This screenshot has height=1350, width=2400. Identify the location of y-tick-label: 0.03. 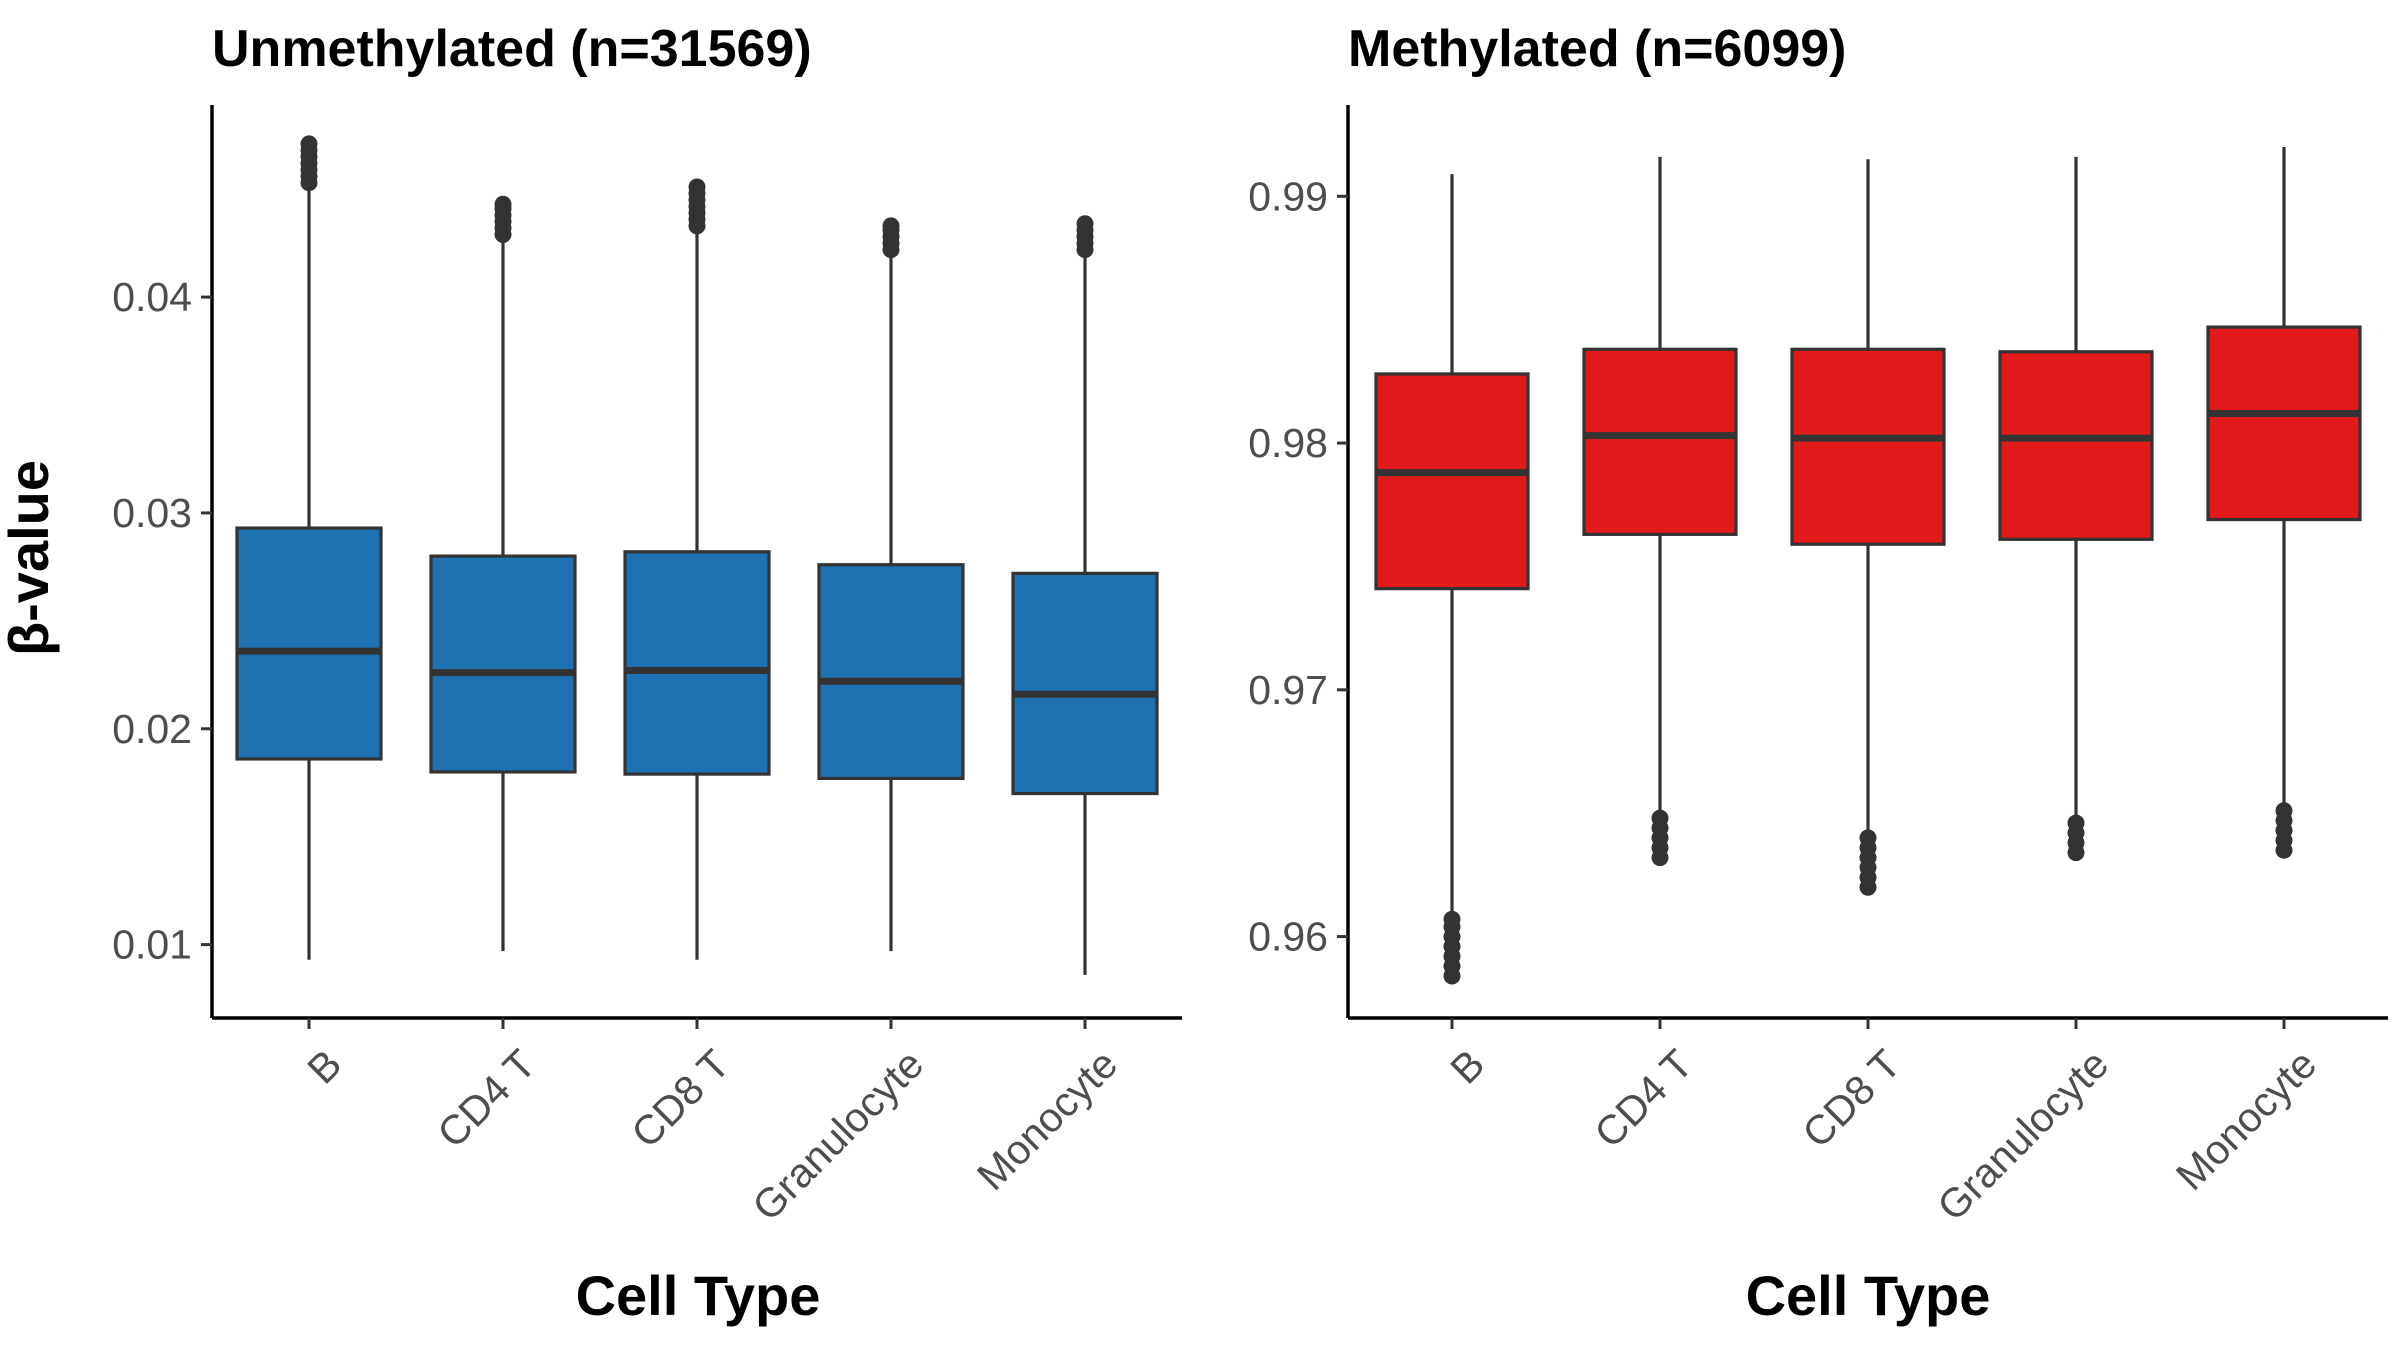
(152, 513).